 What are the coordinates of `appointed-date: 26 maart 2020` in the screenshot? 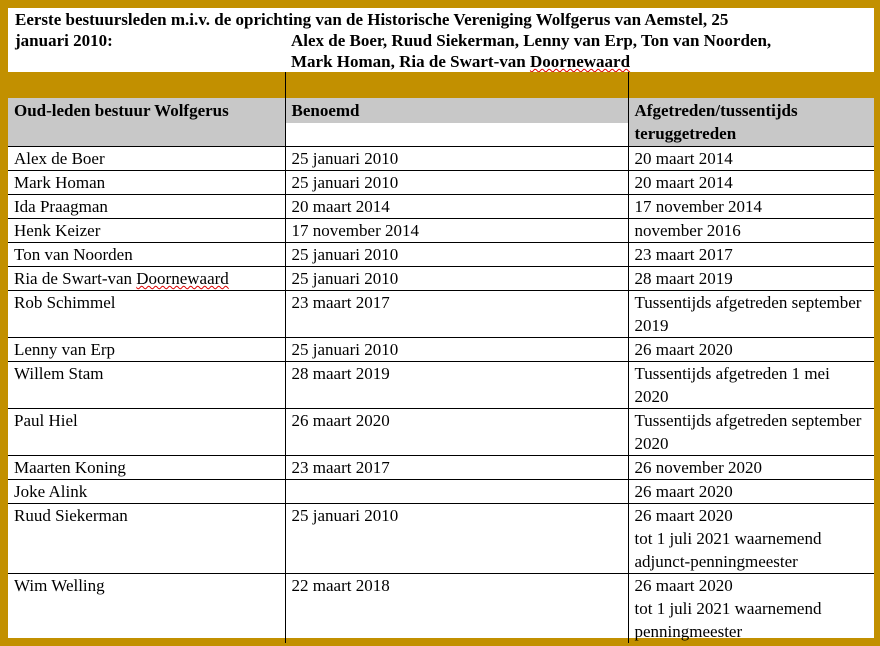 It's located at (456, 432).